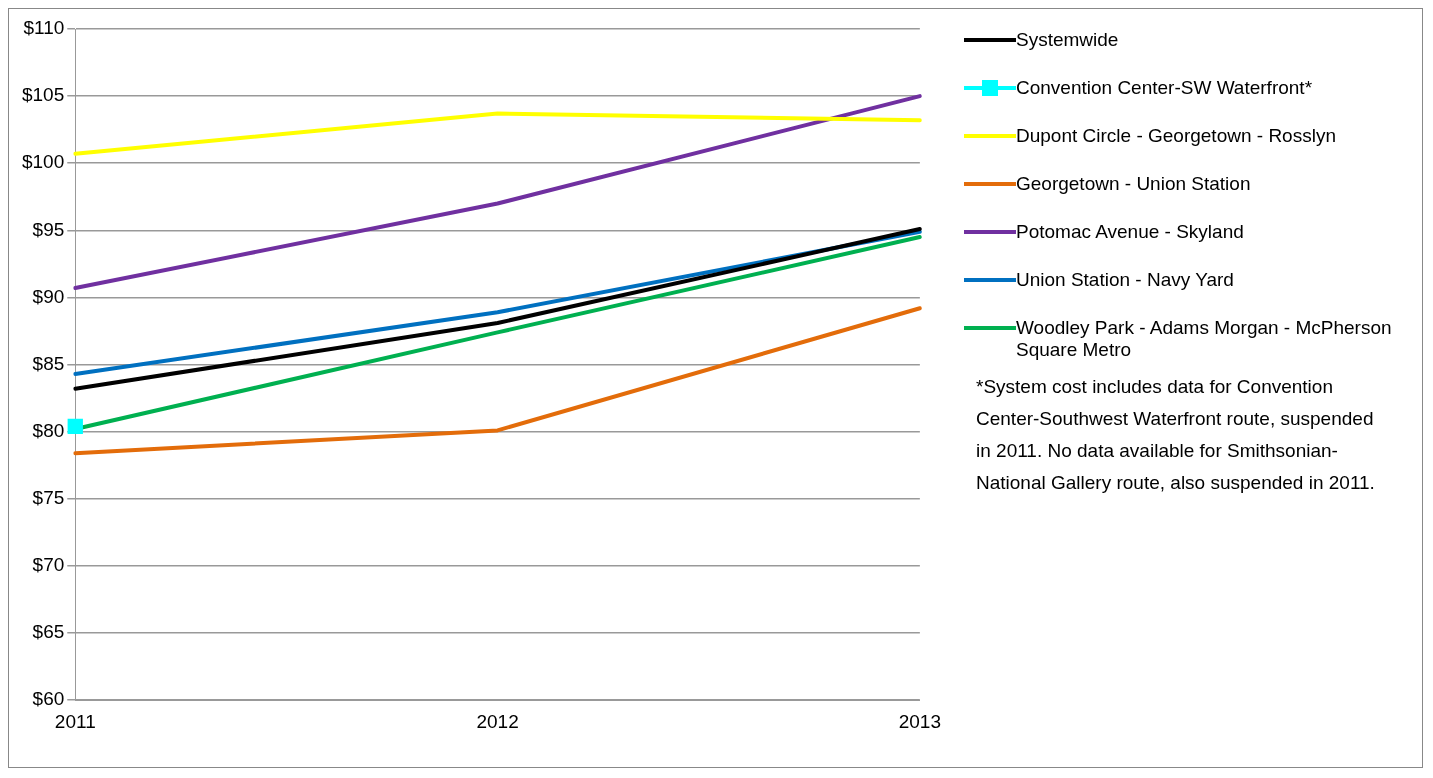 This screenshot has width=1433, height=778. What do you see at coordinates (1164, 88) in the screenshot?
I see `legend-label: Convention Center-SW Waterfront*` at bounding box center [1164, 88].